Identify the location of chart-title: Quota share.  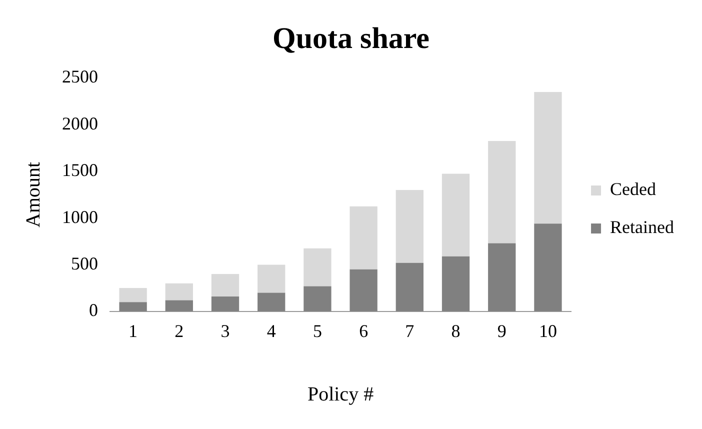
(351, 38).